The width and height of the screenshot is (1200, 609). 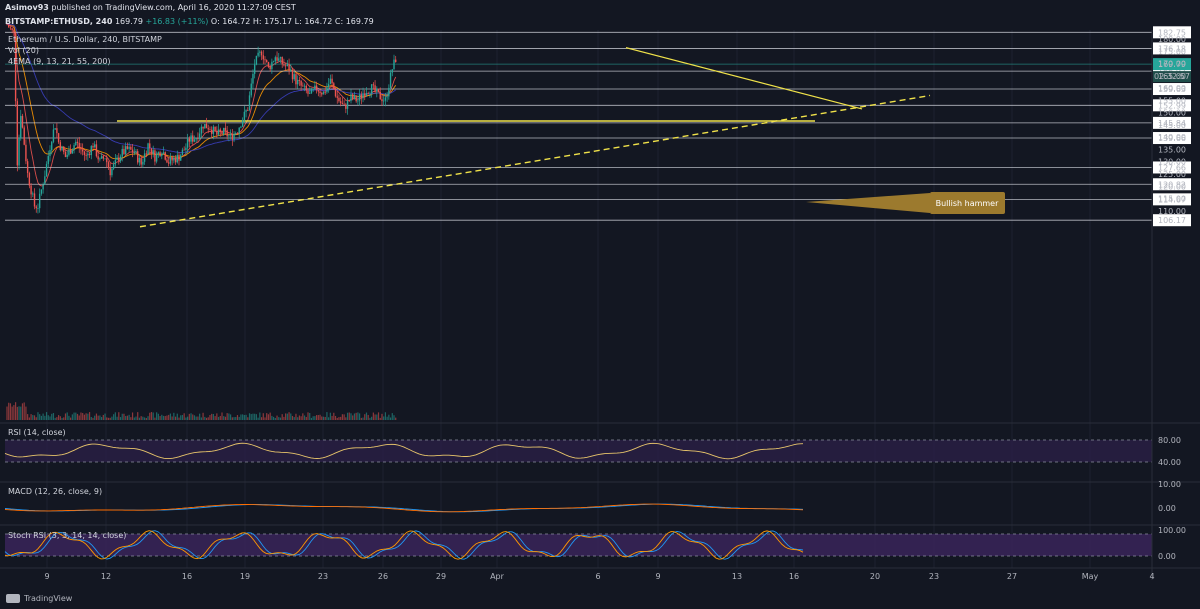 What do you see at coordinates (245, 576) in the screenshot?
I see `time-tick-3: 19` at bounding box center [245, 576].